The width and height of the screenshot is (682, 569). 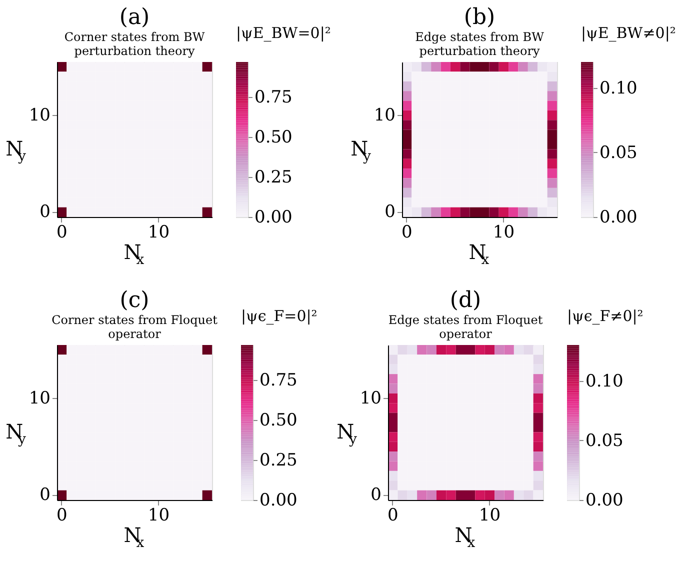 I want to click on legend-title: |ψϵ_F≠0|², so click(x=605, y=316).